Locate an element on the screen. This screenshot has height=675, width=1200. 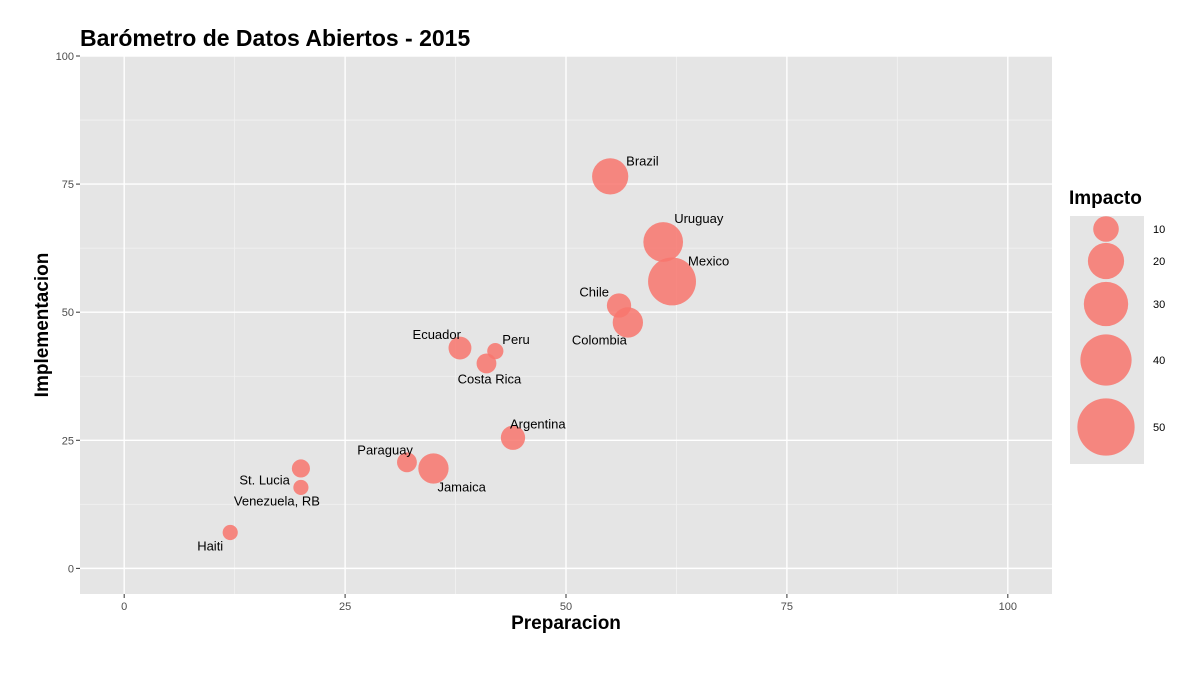
x-tick-label: 0 is located at coordinates (124, 607).